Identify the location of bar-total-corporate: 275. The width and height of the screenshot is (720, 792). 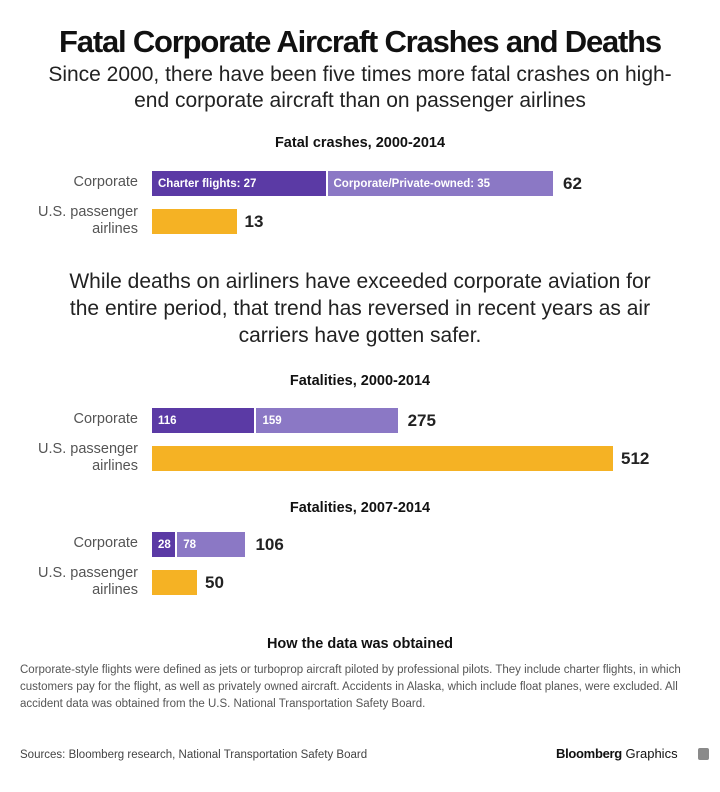
(421, 420).